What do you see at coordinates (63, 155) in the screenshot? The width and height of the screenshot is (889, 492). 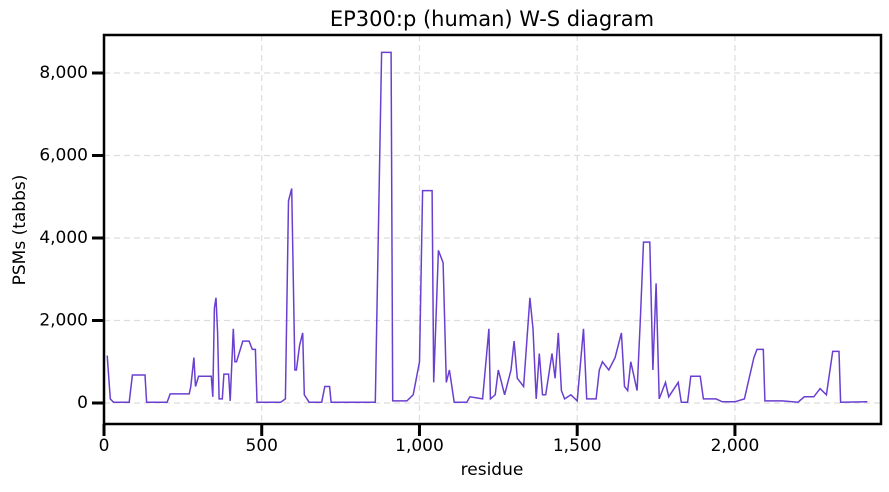 I see `y-tick-label: 6,000` at bounding box center [63, 155].